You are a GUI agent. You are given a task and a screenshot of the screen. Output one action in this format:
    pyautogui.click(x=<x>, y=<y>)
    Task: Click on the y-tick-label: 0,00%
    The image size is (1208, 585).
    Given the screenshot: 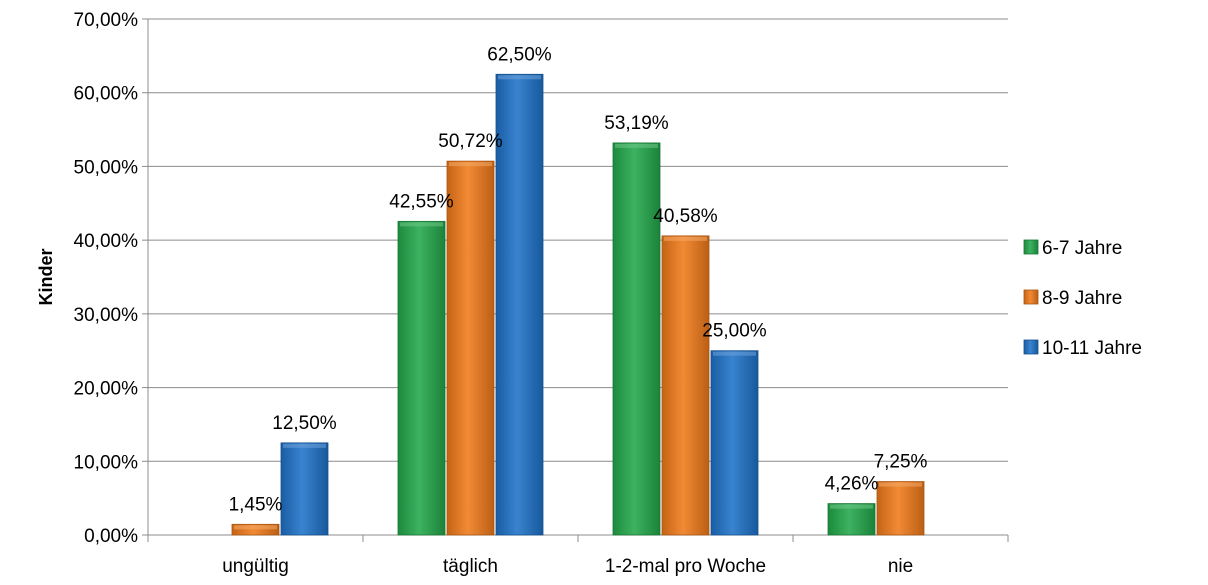 What is the action you would take?
    pyautogui.click(x=111, y=536)
    